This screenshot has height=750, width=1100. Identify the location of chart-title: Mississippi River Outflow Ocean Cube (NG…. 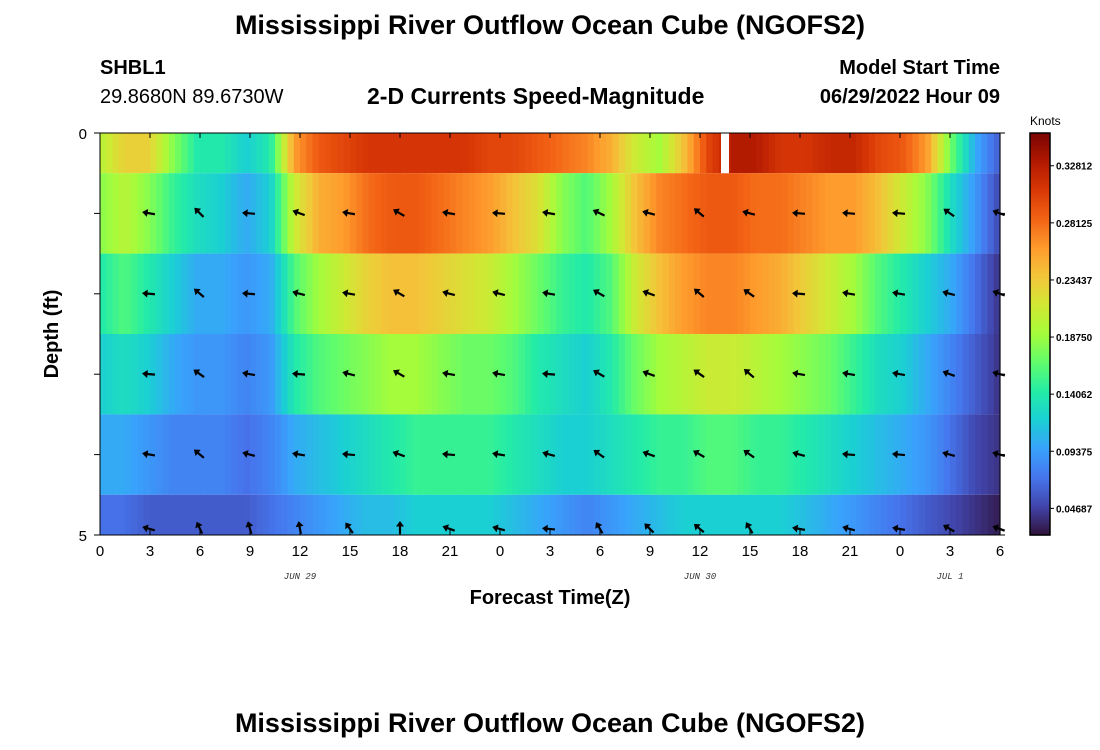
(550, 25).